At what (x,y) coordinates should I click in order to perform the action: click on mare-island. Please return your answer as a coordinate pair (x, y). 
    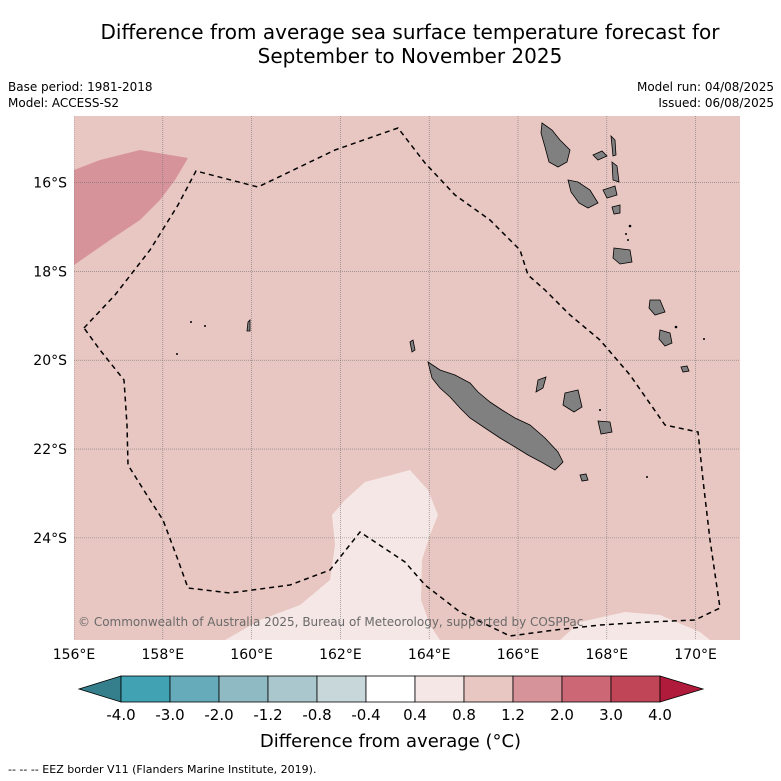
    Looking at the image, I should click on (605, 427).